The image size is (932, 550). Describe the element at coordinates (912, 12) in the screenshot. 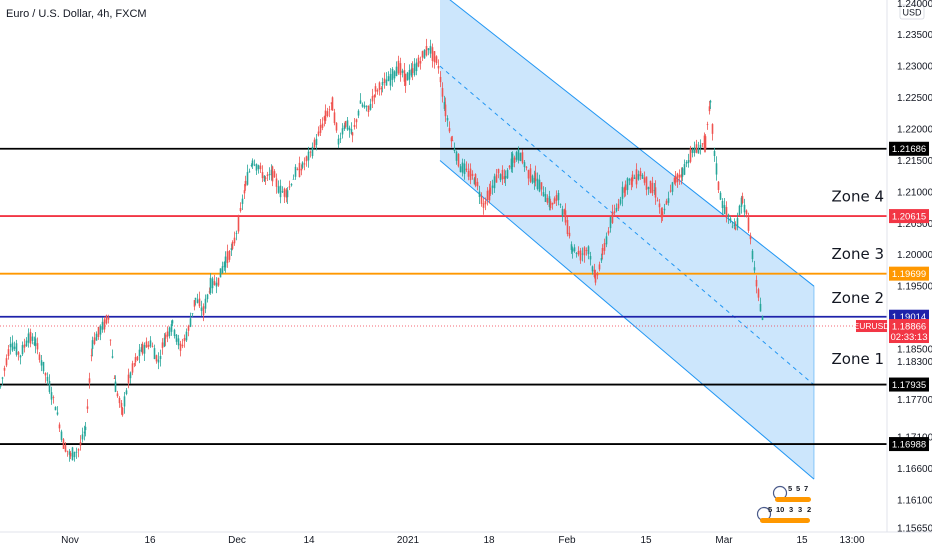

I see `currency-badge` at that location.